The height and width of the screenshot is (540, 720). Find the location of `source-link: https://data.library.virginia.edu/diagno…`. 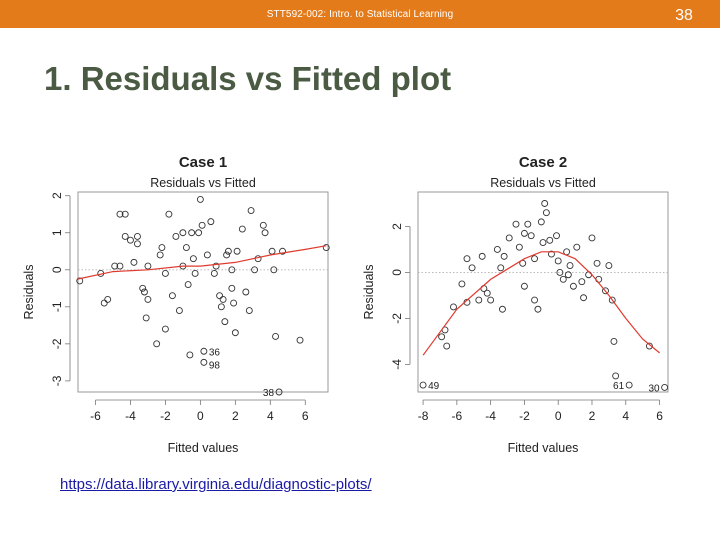

source-link: https://data.library.virginia.edu/diagno… is located at coordinates (216, 484).